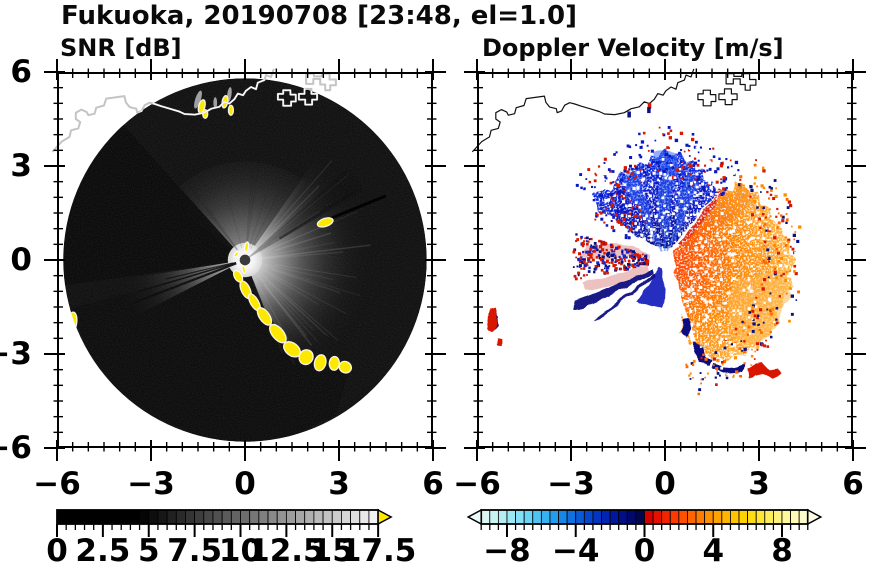  I want to click on vel-cbar-segments, so click(644, 517).